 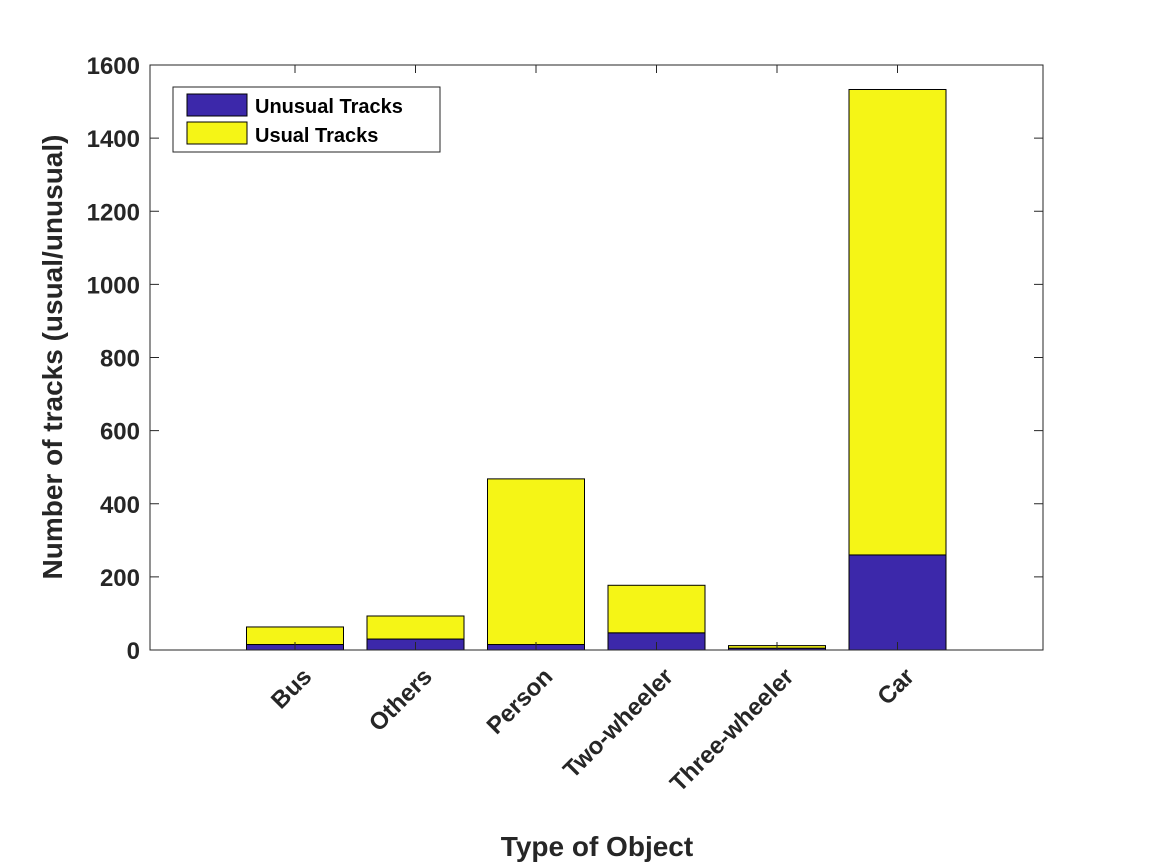 What do you see at coordinates (113, 66) in the screenshot?
I see `y-tick-label: 1600` at bounding box center [113, 66].